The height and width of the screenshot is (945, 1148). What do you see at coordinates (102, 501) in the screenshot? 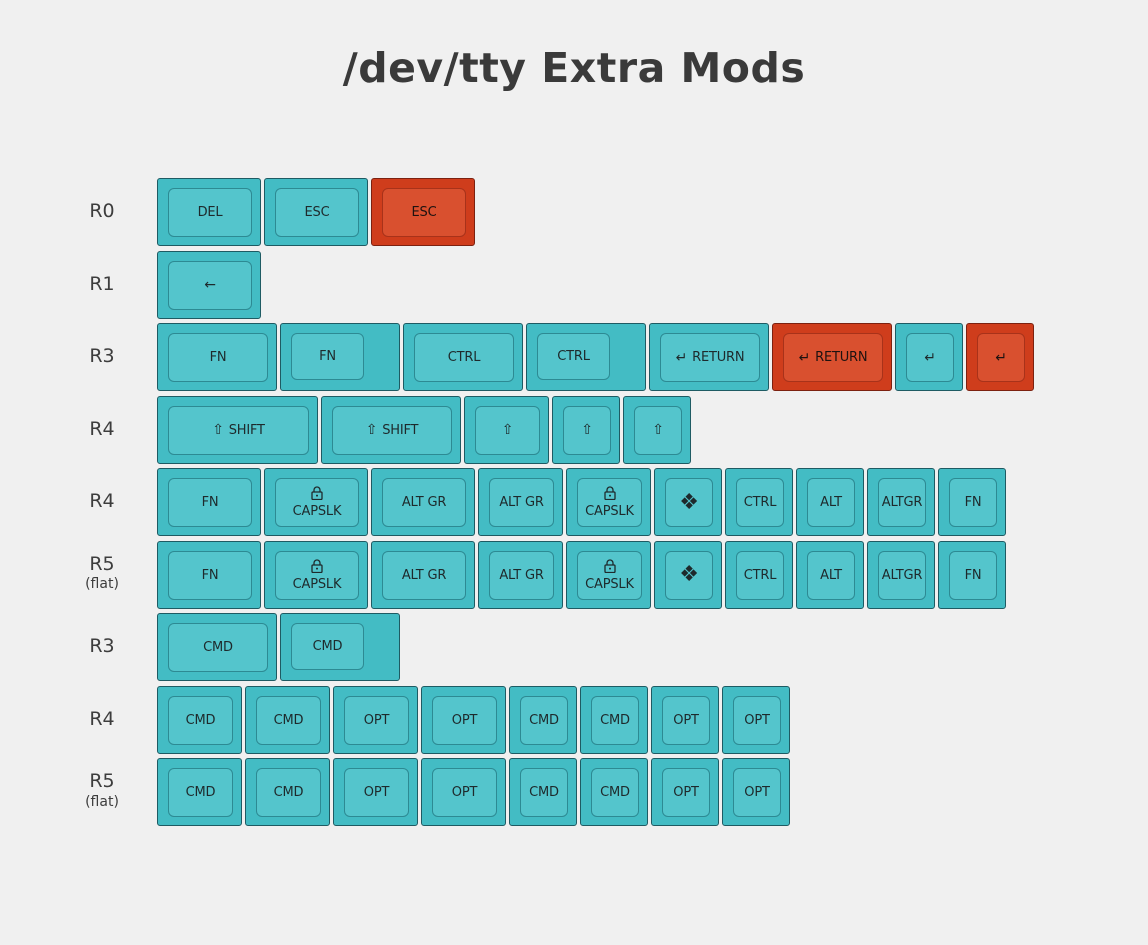
I see `row-label-text: R4` at bounding box center [102, 501].